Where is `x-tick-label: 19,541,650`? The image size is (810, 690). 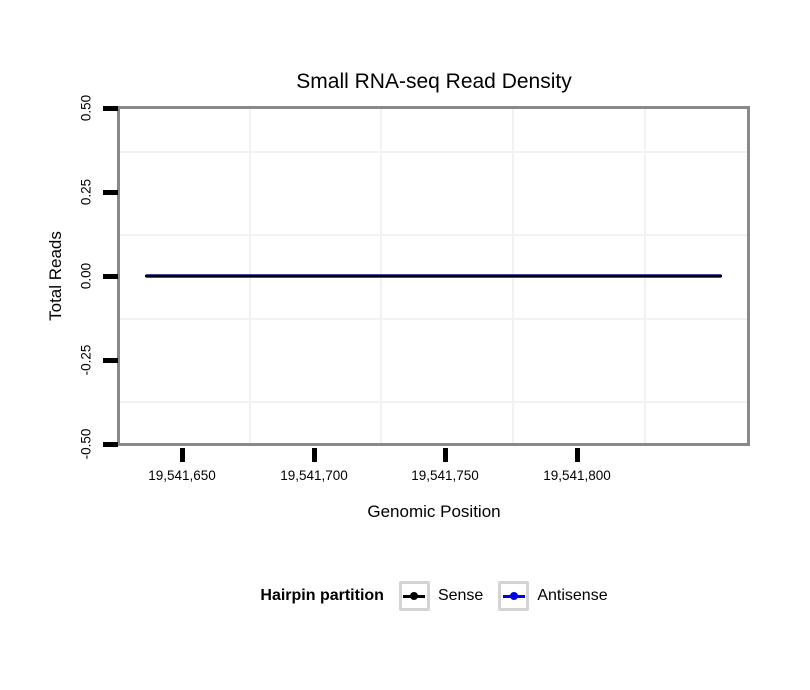
x-tick-label: 19,541,650 is located at coordinates (182, 475).